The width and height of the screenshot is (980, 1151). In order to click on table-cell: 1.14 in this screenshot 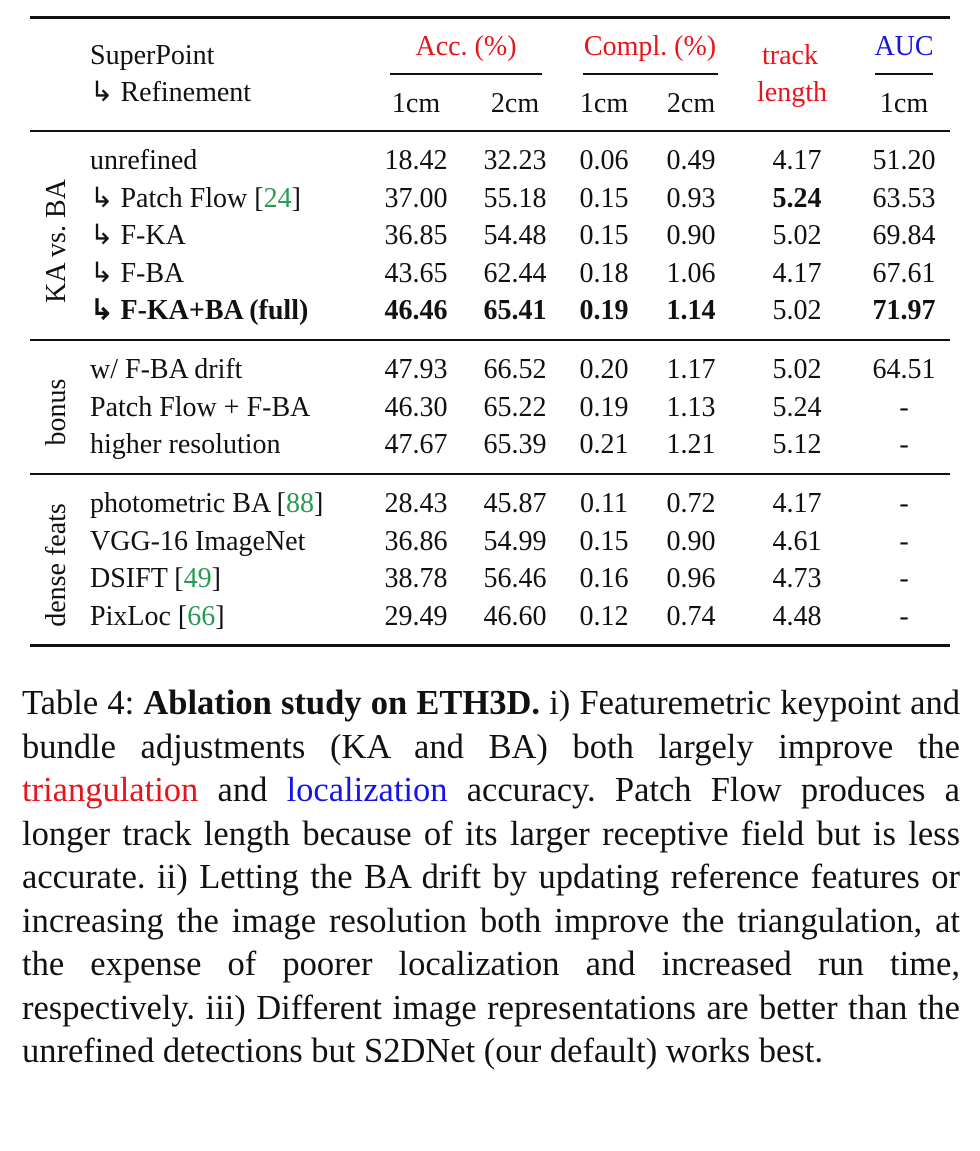, I will do `click(691, 310)`.